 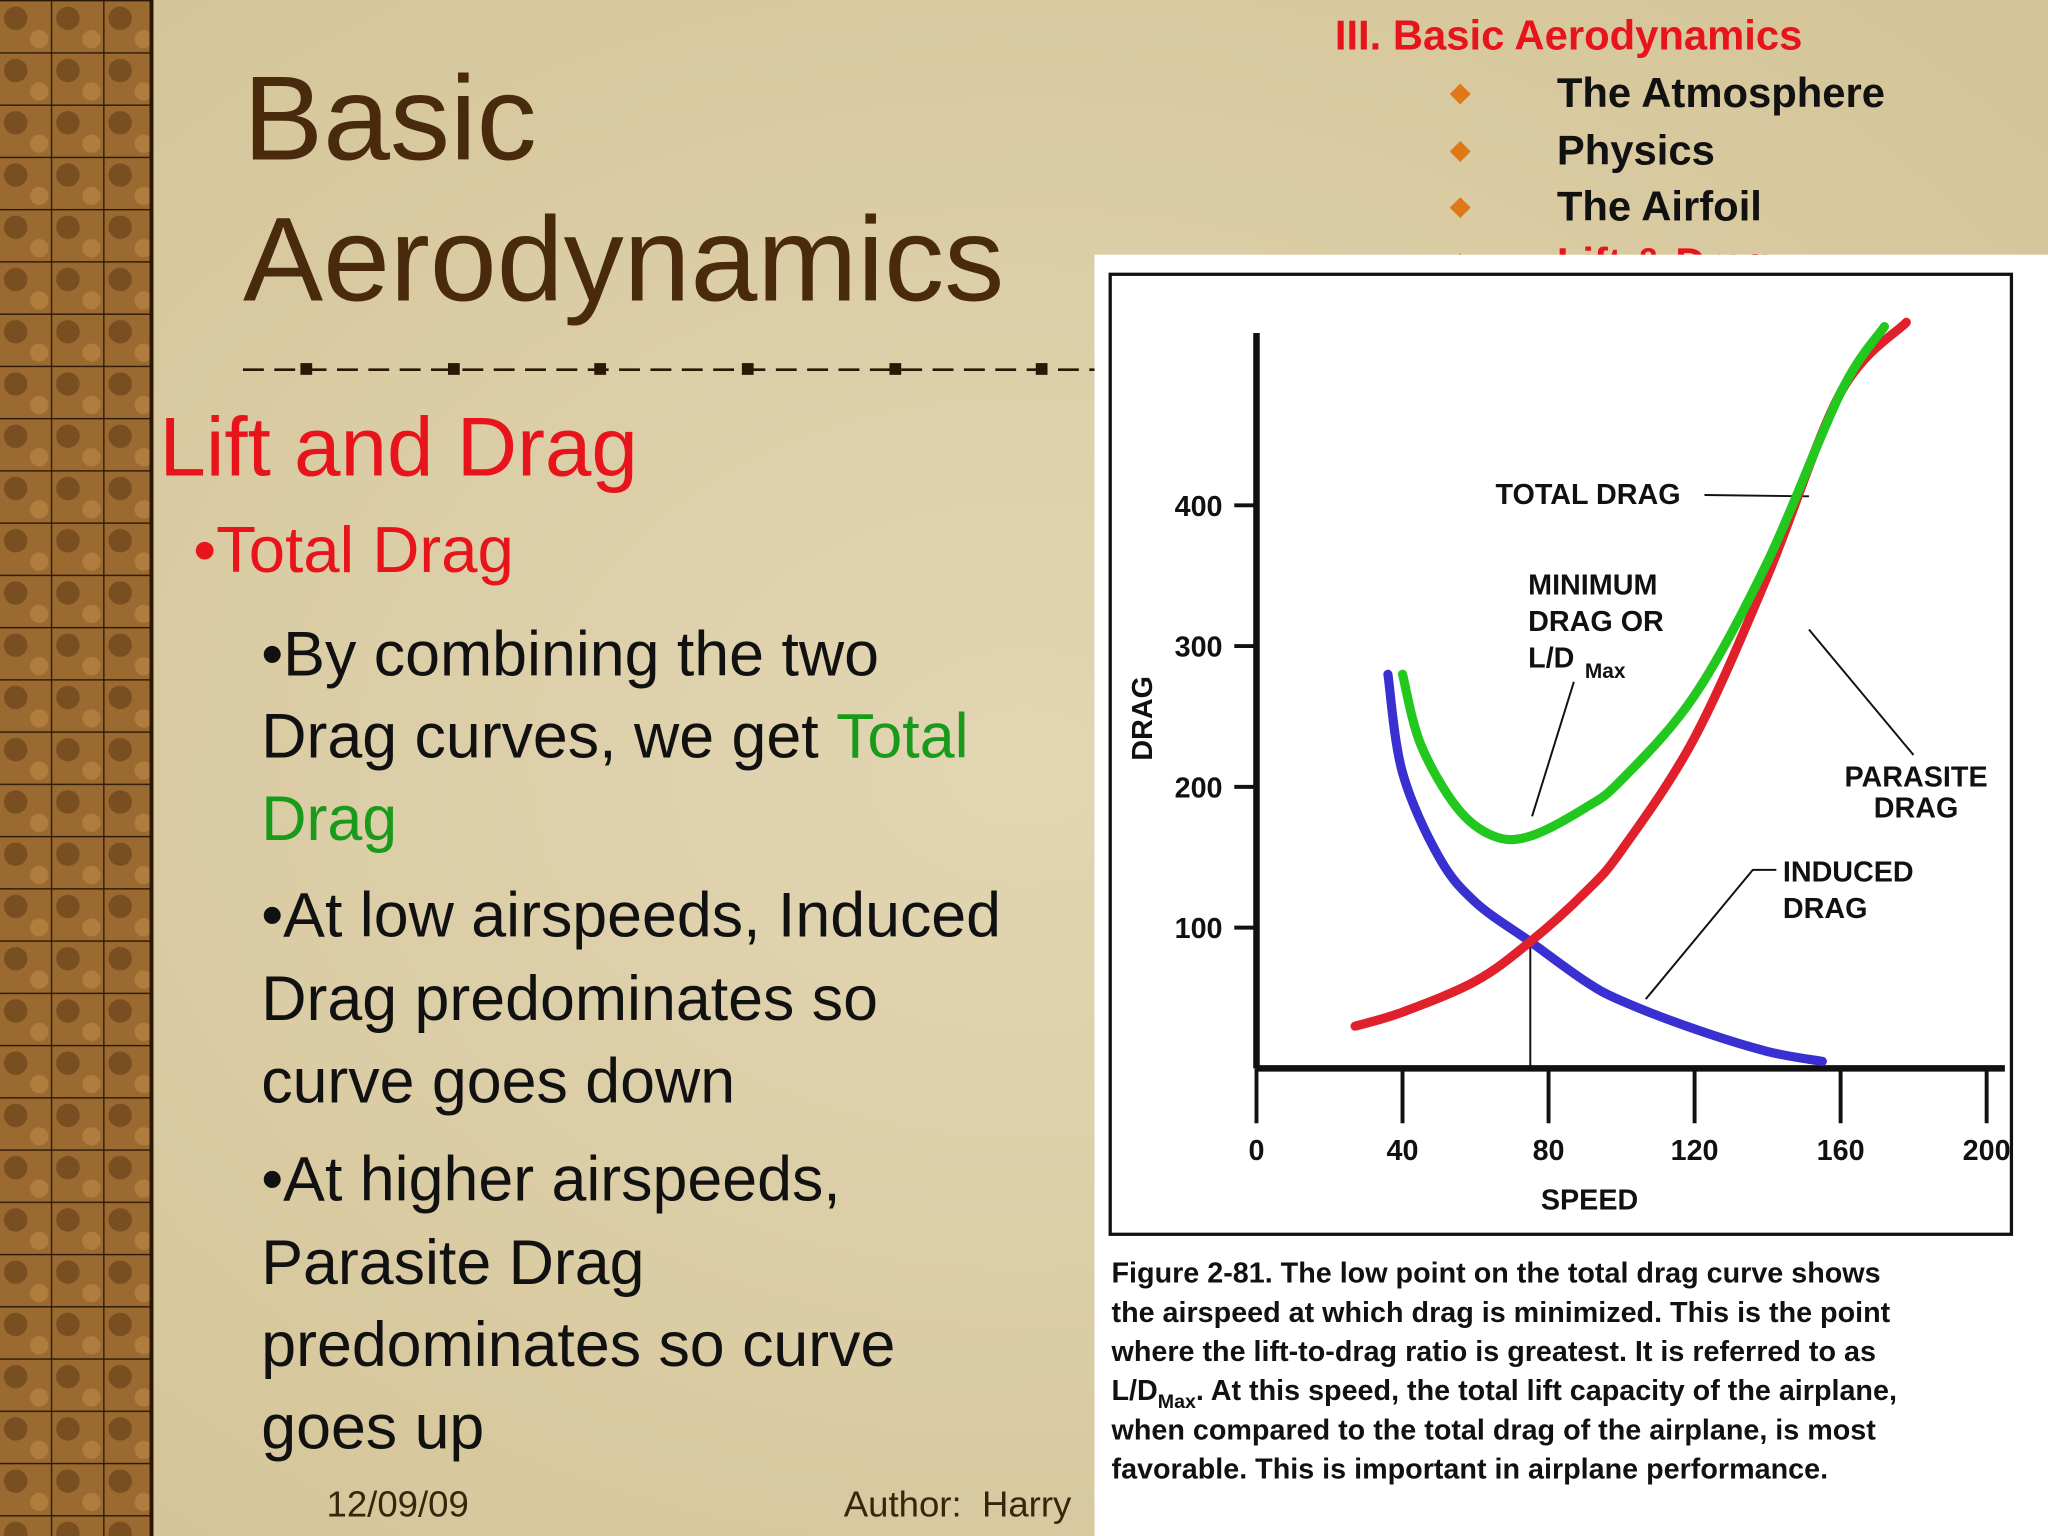 What do you see at coordinates (1577, 662) in the screenshot?
I see `annotation: L/D Max` at bounding box center [1577, 662].